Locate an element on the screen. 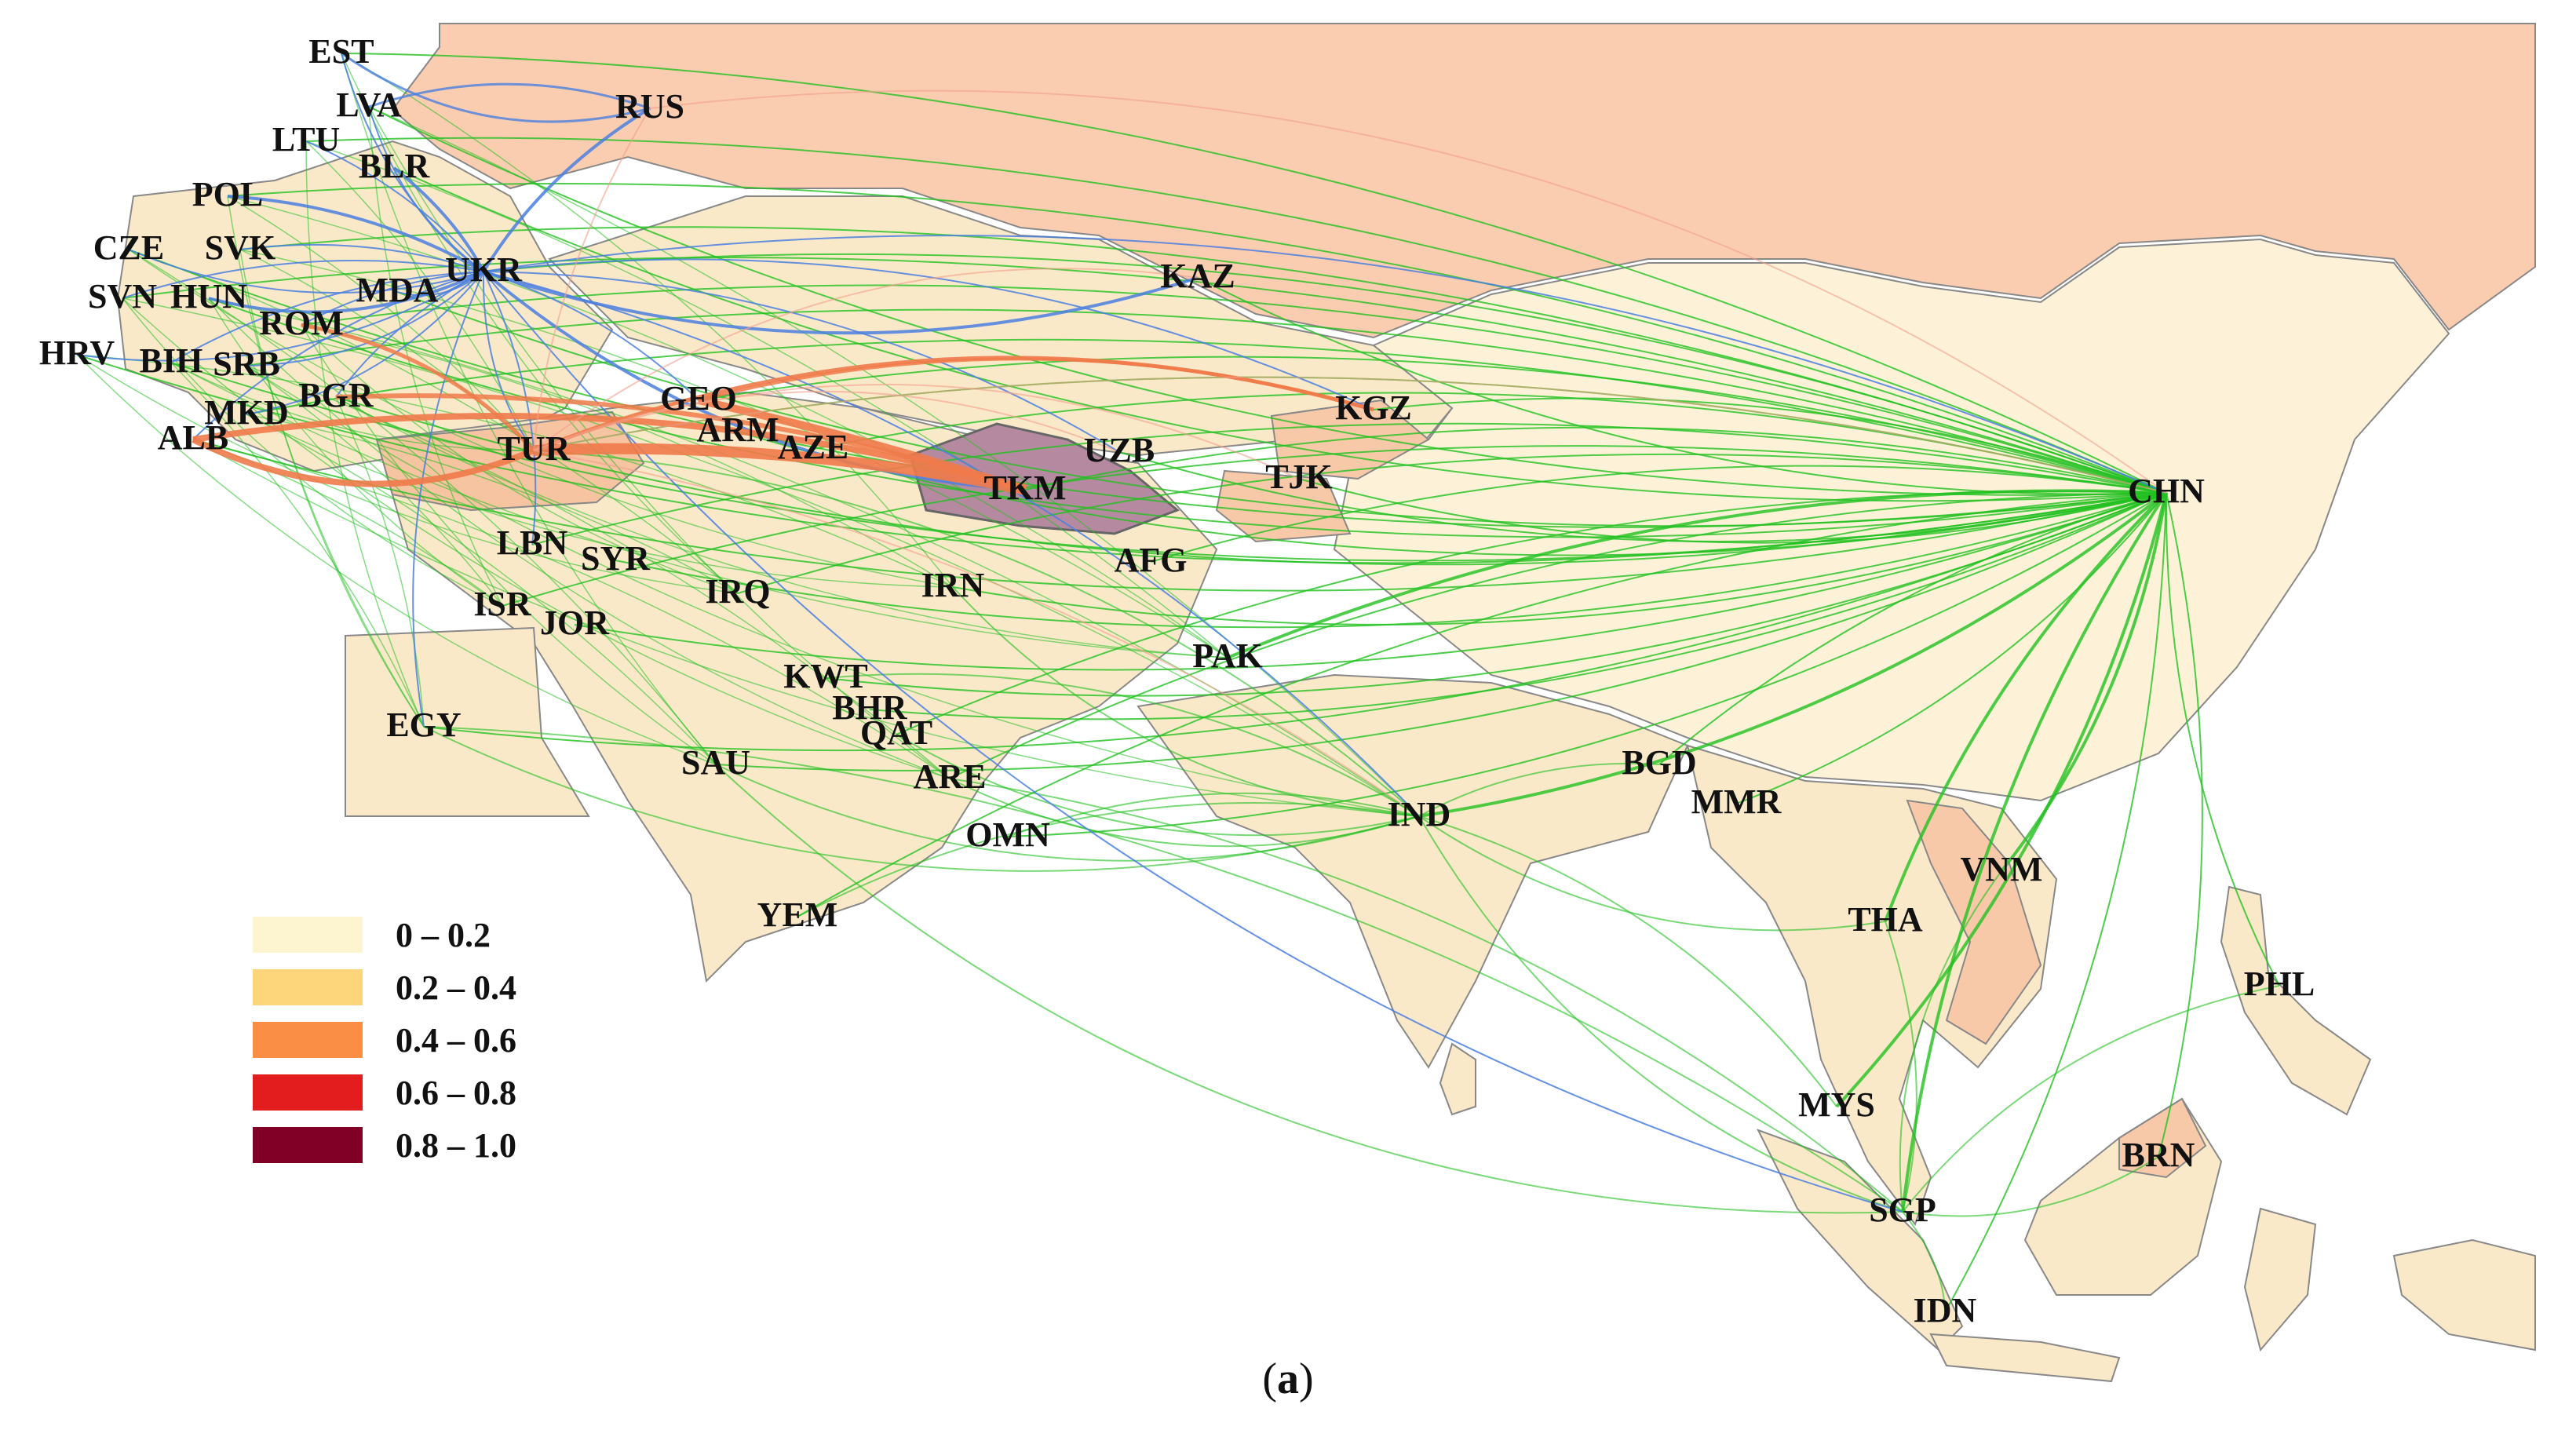 The height and width of the screenshot is (1448, 2576). flow-ukr-svk is located at coordinates (361, 257).